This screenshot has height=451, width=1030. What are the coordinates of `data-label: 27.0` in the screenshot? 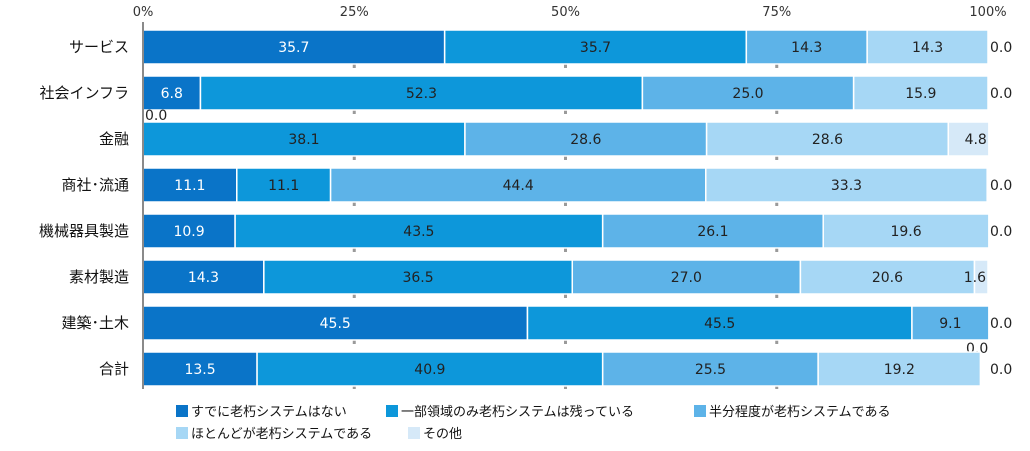 It's located at (686, 278).